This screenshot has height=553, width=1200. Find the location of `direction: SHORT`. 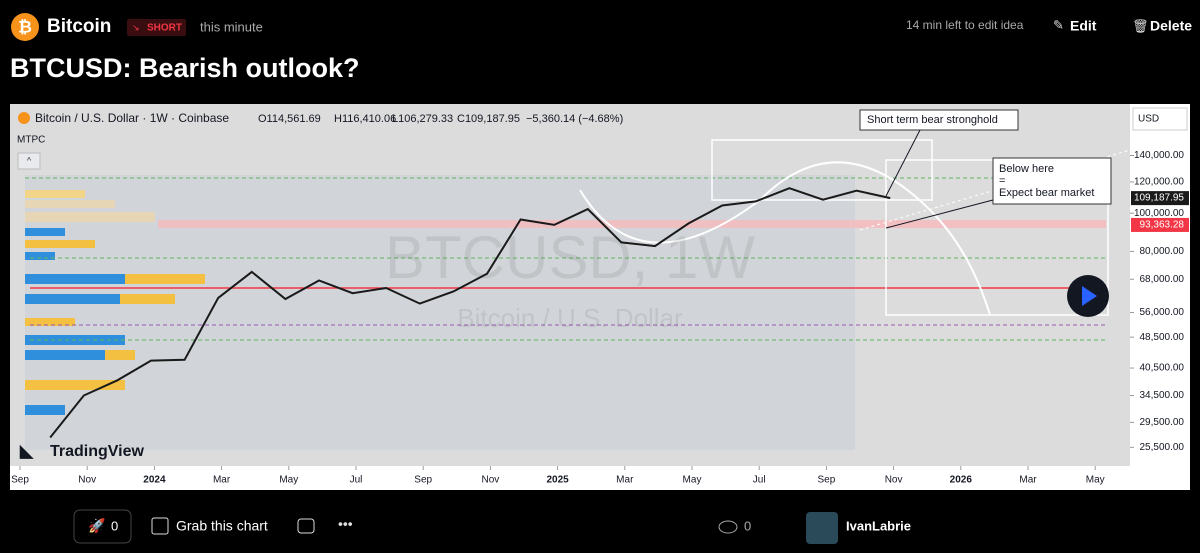

direction: SHORT is located at coordinates (164, 28).